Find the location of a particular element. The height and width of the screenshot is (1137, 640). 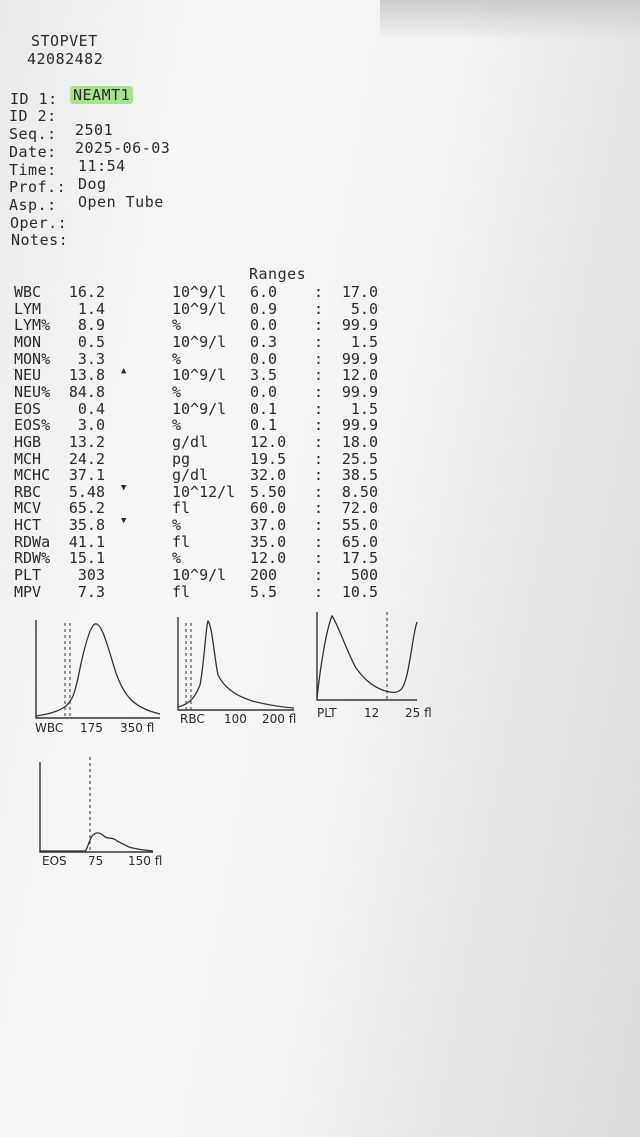

result-unit: 10^9/l is located at coordinates (199, 341).